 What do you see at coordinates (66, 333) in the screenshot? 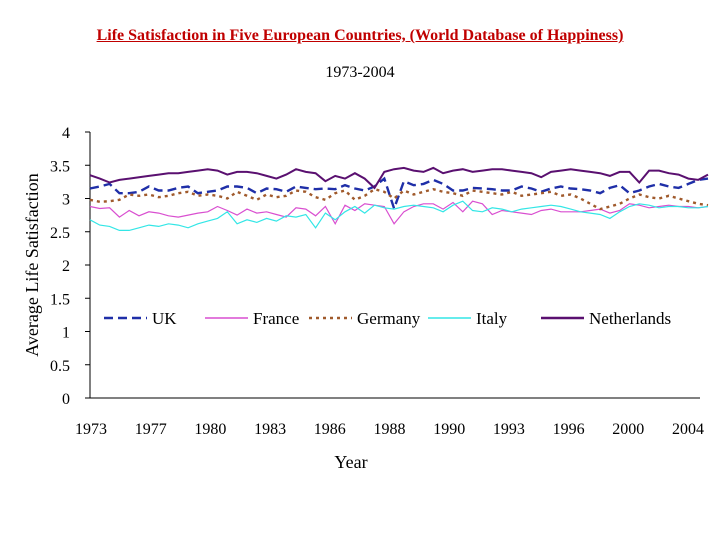
I see `y-tick-label: 1` at bounding box center [66, 333].